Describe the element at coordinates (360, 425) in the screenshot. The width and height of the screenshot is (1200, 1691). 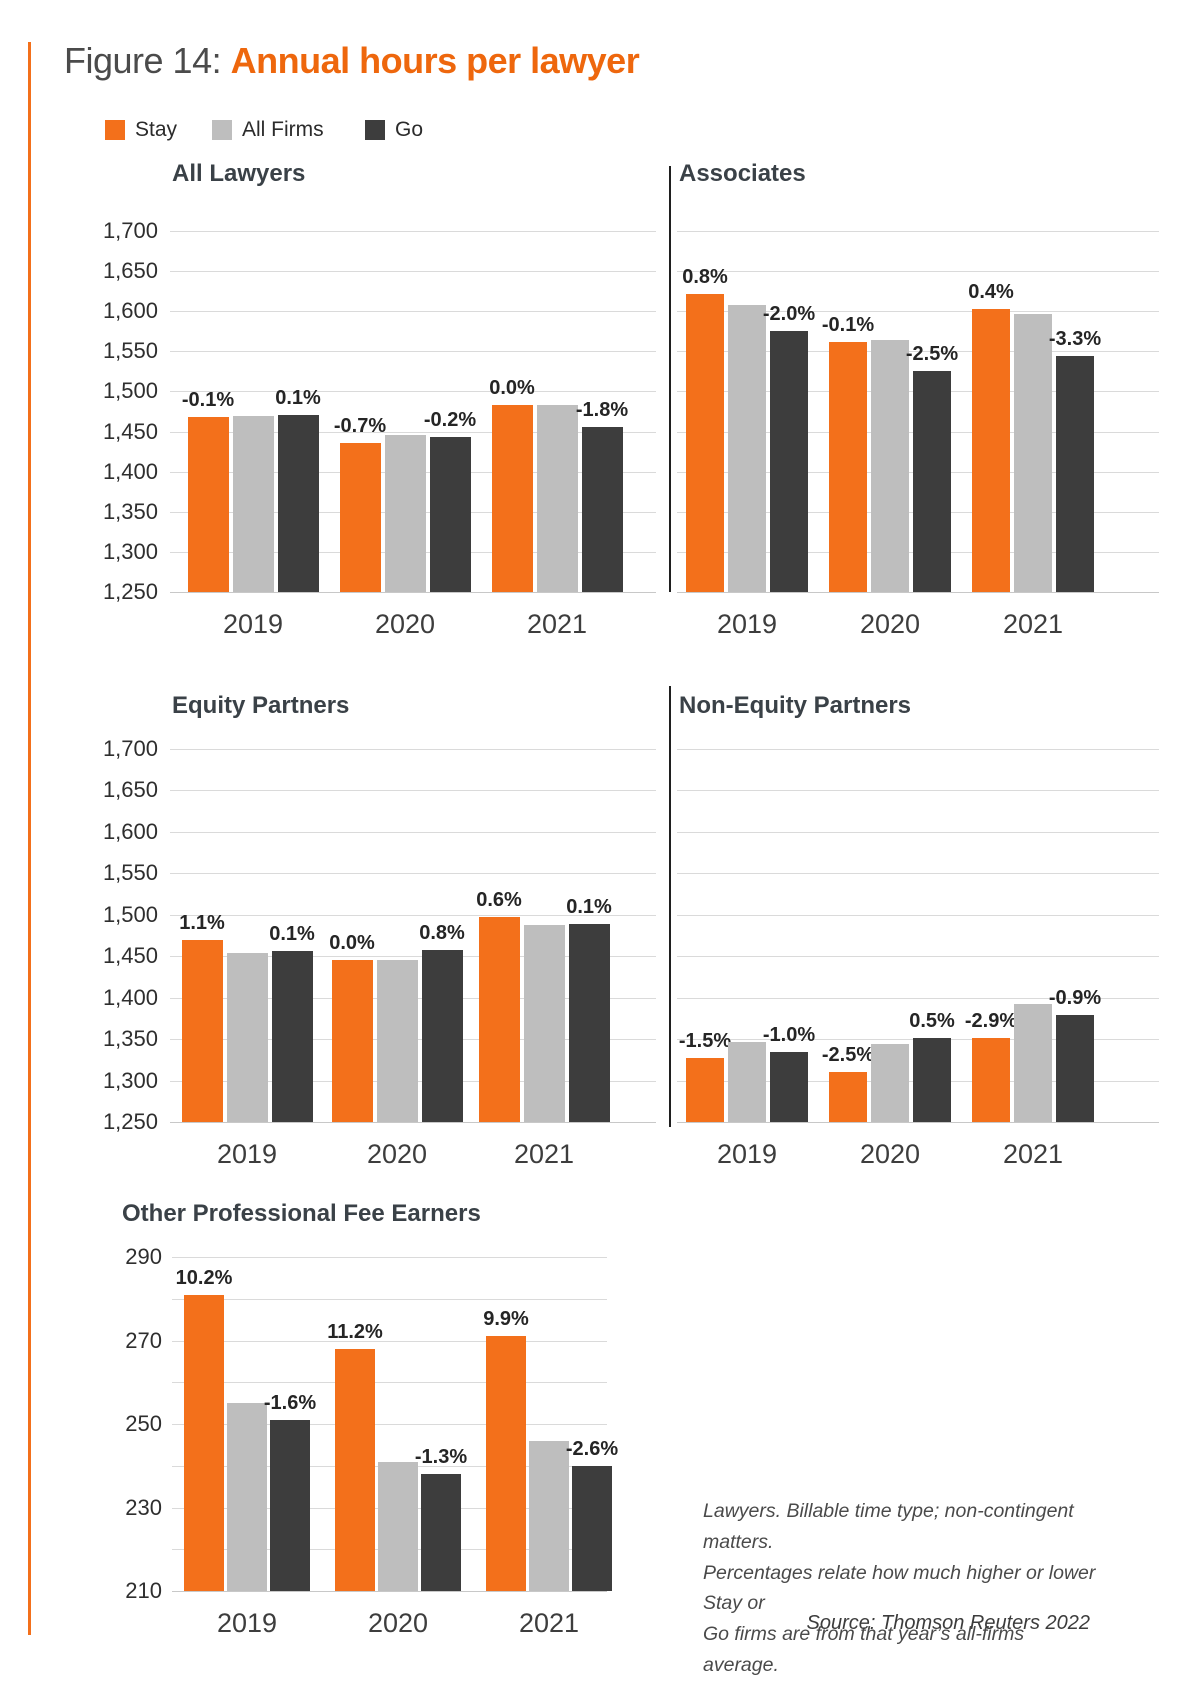
I see `percent-label: -0.7%` at that location.